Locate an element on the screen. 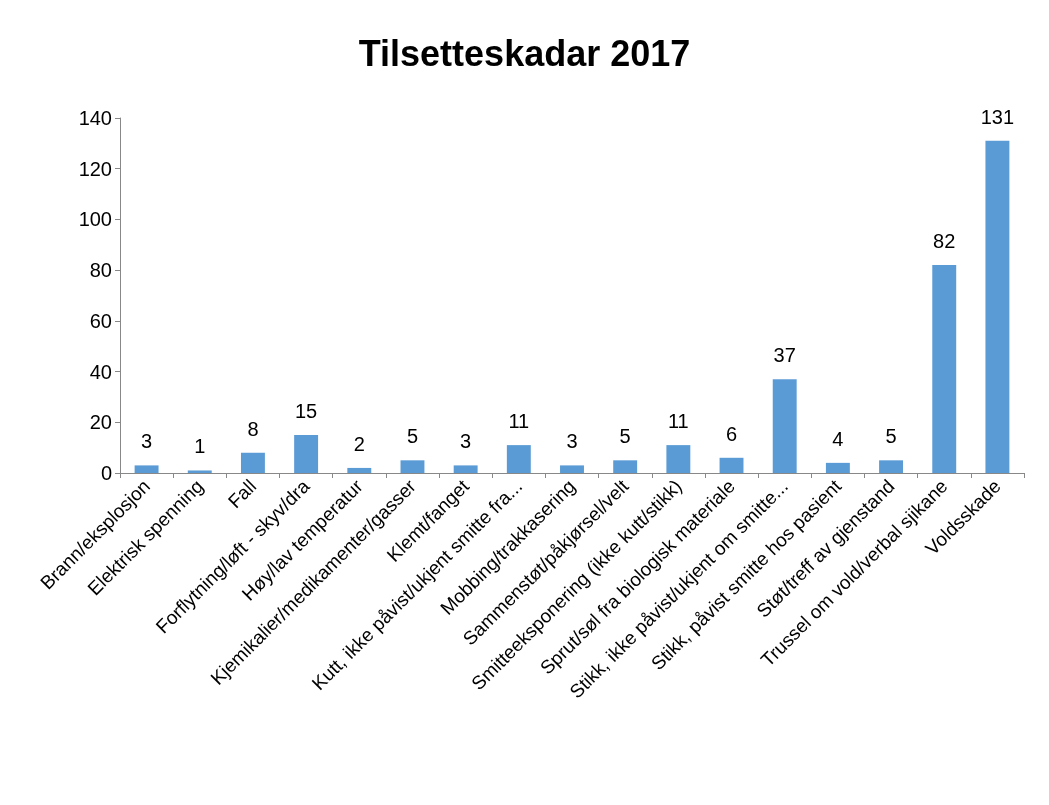 This screenshot has height=805, width=1049. data-label: 82 is located at coordinates (944, 241).